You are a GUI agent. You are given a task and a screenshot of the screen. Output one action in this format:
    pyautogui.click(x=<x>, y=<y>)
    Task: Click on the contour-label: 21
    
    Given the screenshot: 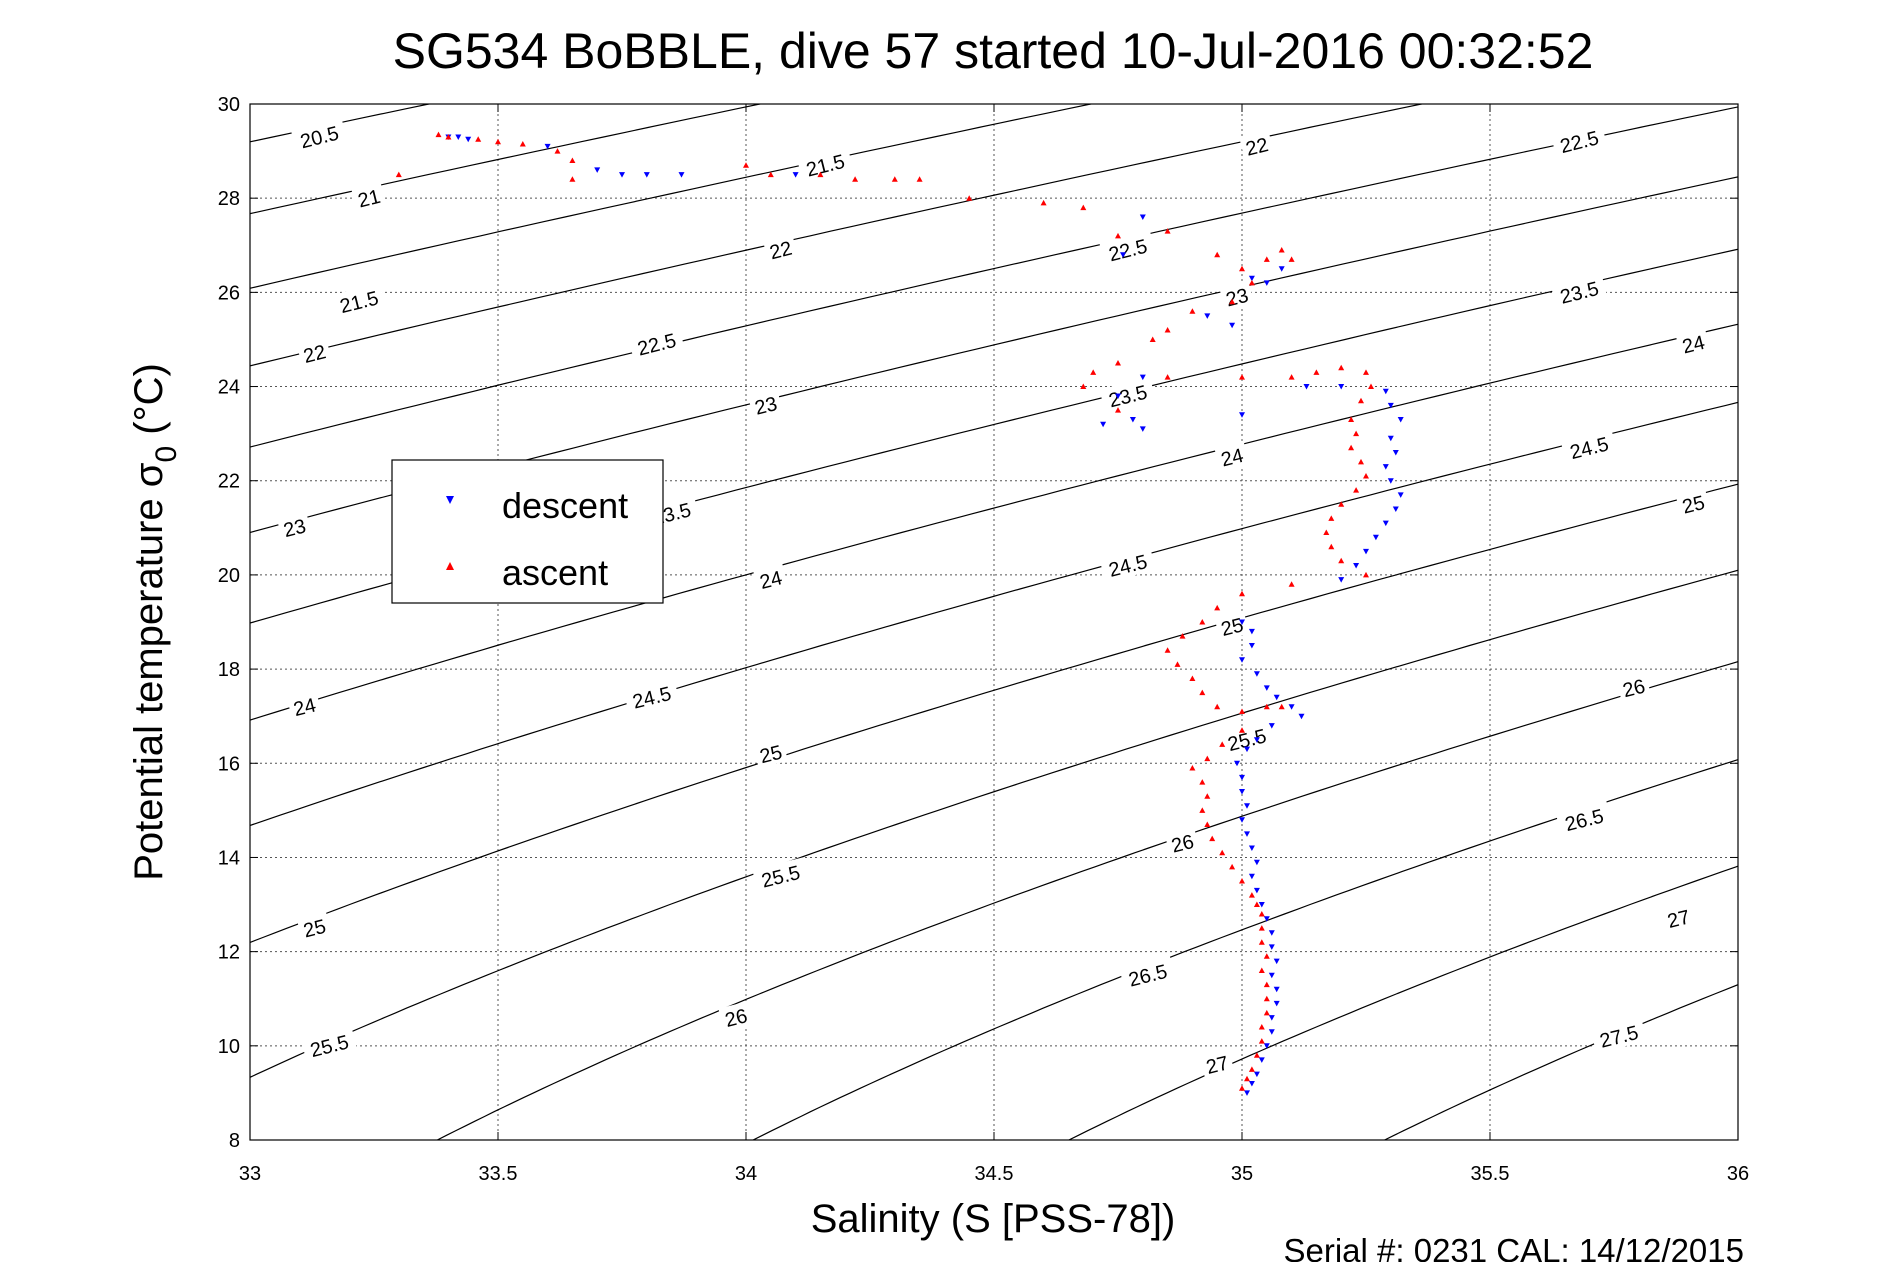 What is the action you would take?
    pyautogui.click(x=369, y=197)
    